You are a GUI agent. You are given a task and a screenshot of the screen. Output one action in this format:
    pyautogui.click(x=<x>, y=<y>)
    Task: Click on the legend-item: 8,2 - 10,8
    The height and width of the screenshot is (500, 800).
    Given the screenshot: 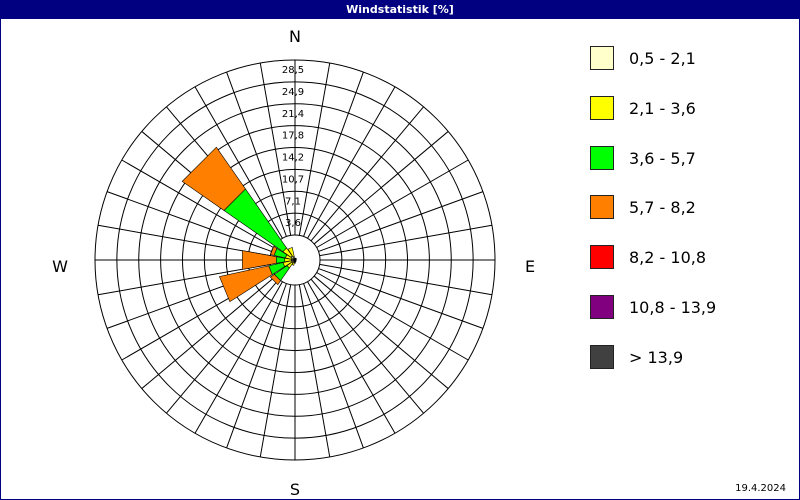 What is the action you would take?
    pyautogui.click(x=690, y=258)
    